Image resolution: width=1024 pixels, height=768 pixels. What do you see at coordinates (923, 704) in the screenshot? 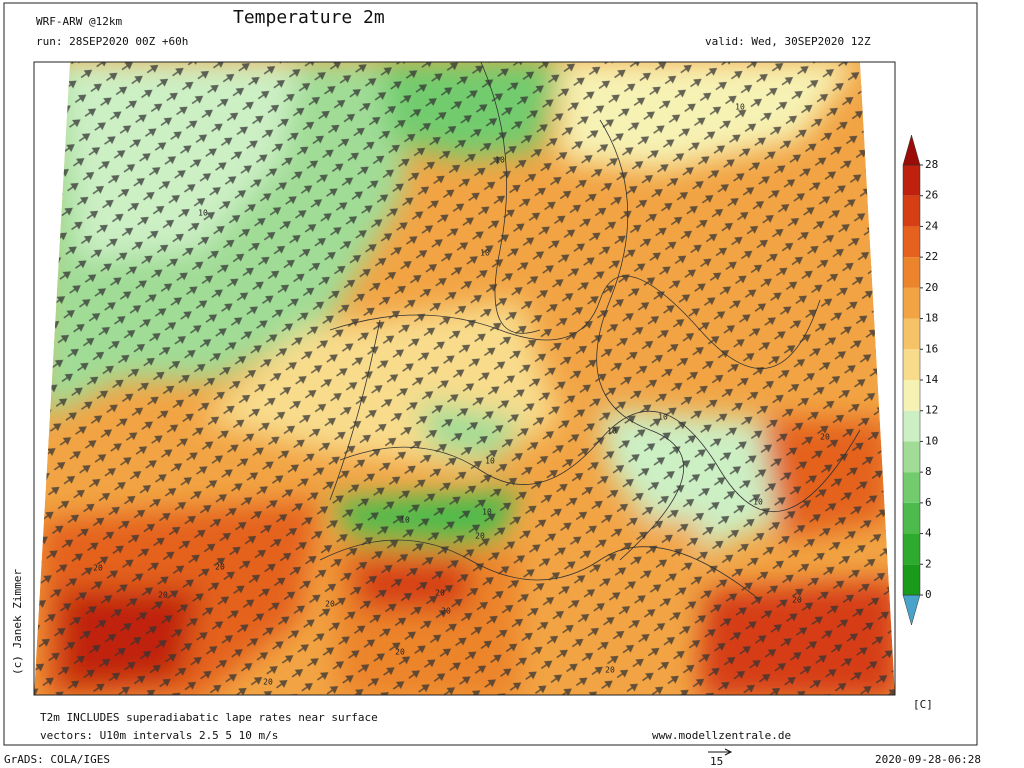
I see `unit-label: [C]` at bounding box center [923, 704].